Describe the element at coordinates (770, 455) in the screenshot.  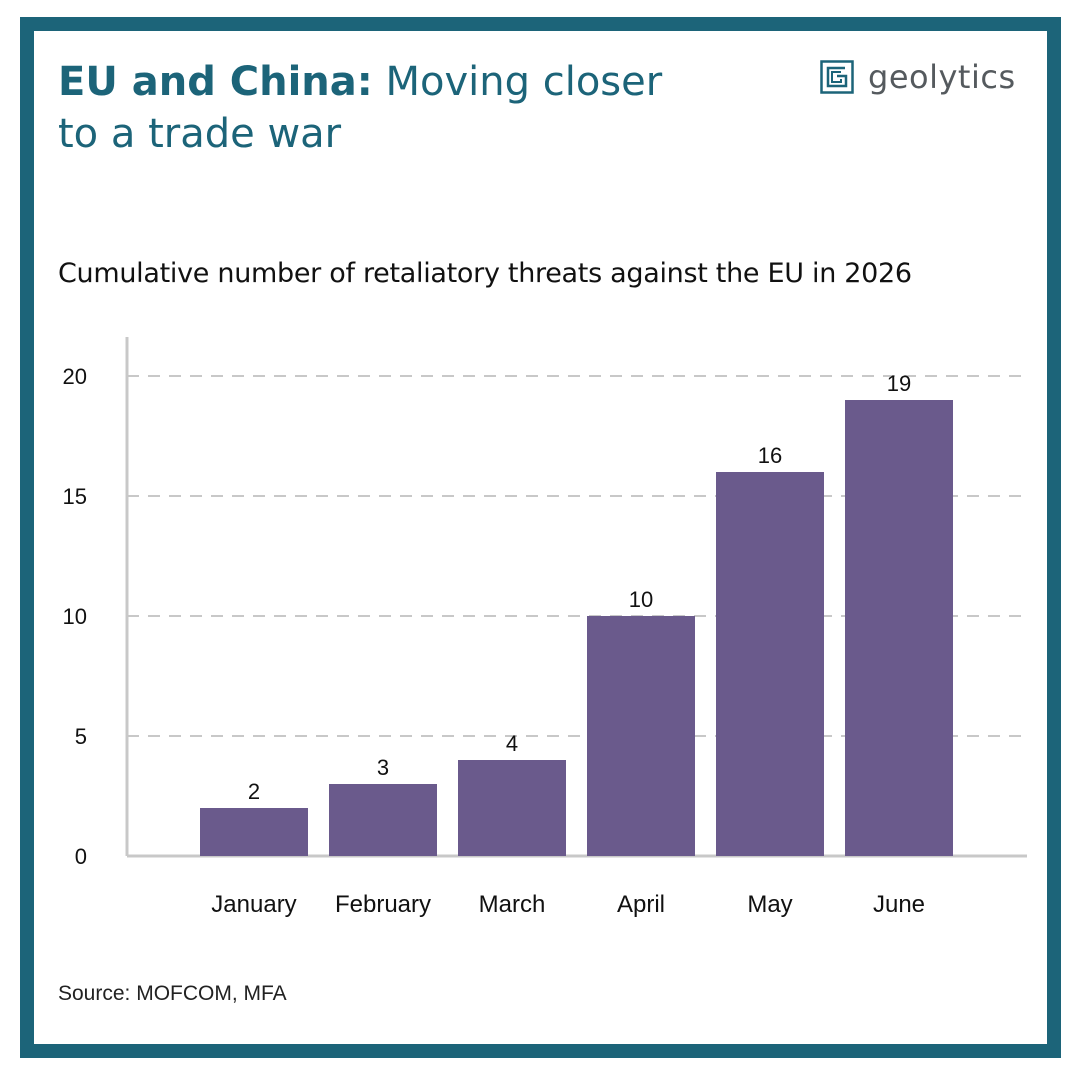
I see `data-label: 16` at that location.